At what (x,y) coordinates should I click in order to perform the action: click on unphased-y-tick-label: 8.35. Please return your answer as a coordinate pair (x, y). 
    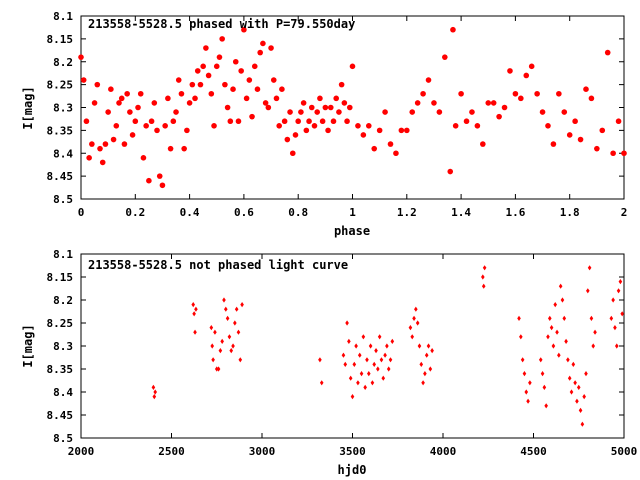
    Looking at the image, I should click on (60, 369).